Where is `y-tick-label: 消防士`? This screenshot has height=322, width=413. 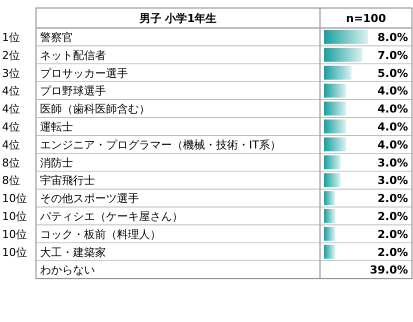 y-tick-label: 消防士 is located at coordinates (56, 163).